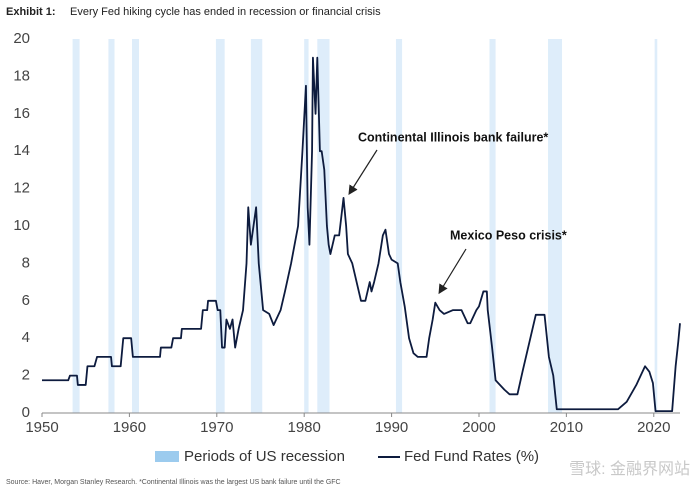 This screenshot has width=700, height=495. I want to click on y-tick-label: 20, so click(21, 38).